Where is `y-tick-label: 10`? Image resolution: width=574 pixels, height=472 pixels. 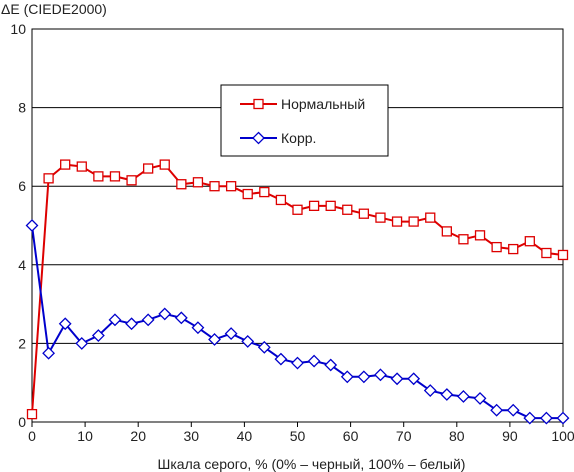 y-tick-label: 10 is located at coordinates (18, 29).